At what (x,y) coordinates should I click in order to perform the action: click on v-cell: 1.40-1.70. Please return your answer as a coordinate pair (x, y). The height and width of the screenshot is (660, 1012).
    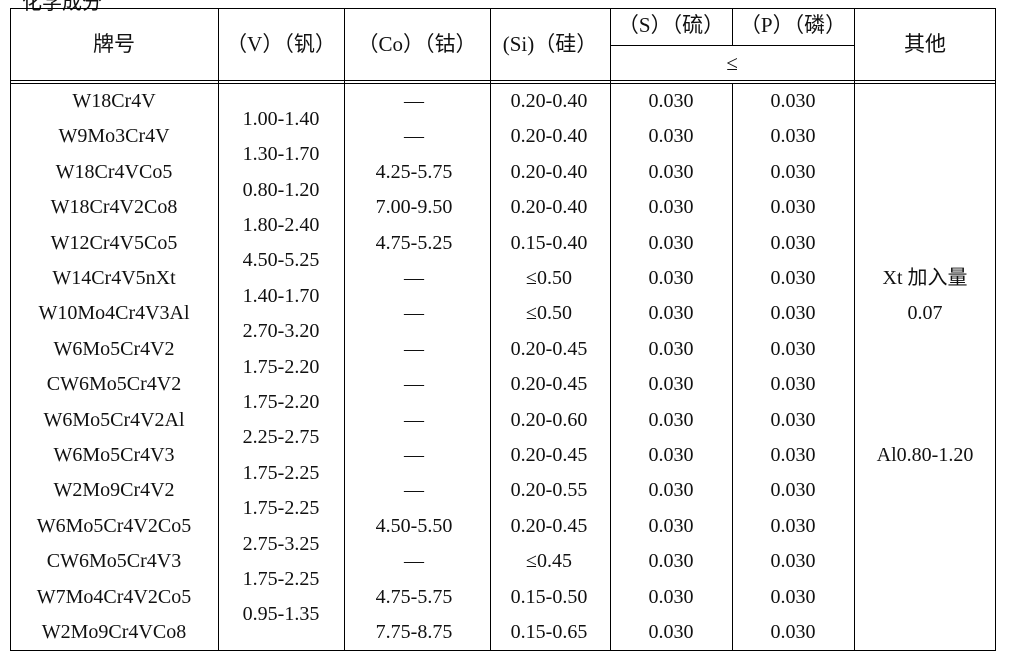
    Looking at the image, I should click on (281, 296).